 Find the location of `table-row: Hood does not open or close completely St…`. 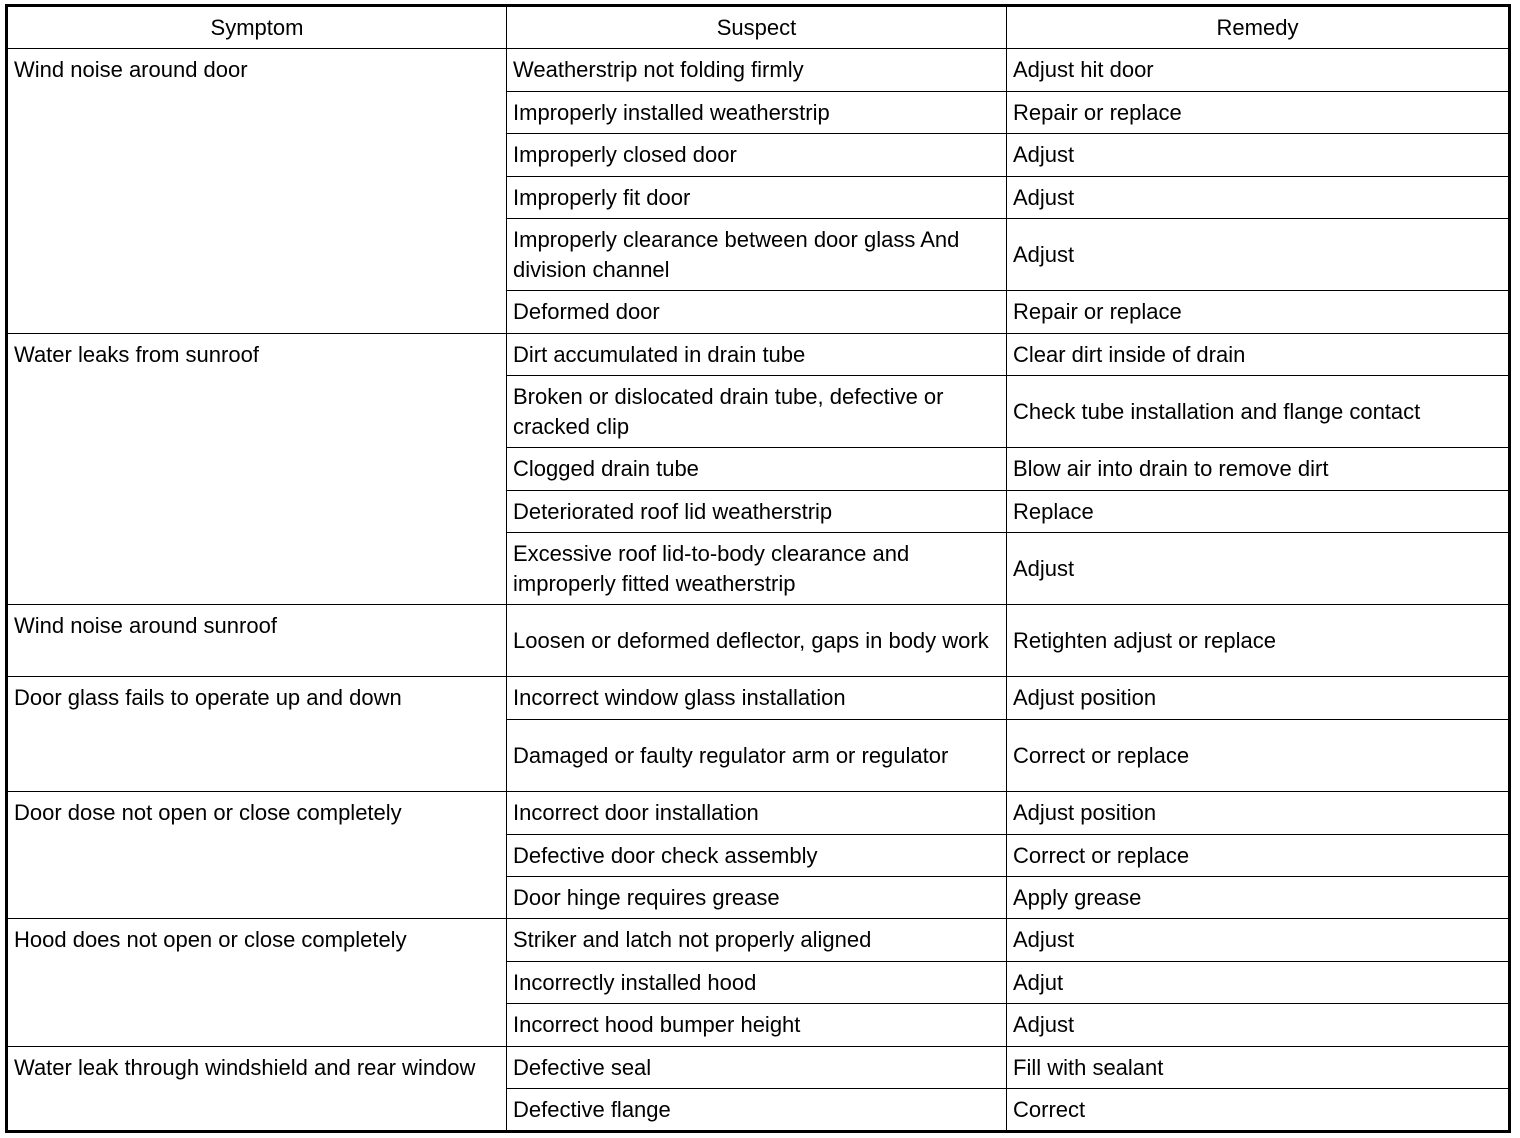

table-row: Hood does not open or close completely St… is located at coordinates (758, 982).